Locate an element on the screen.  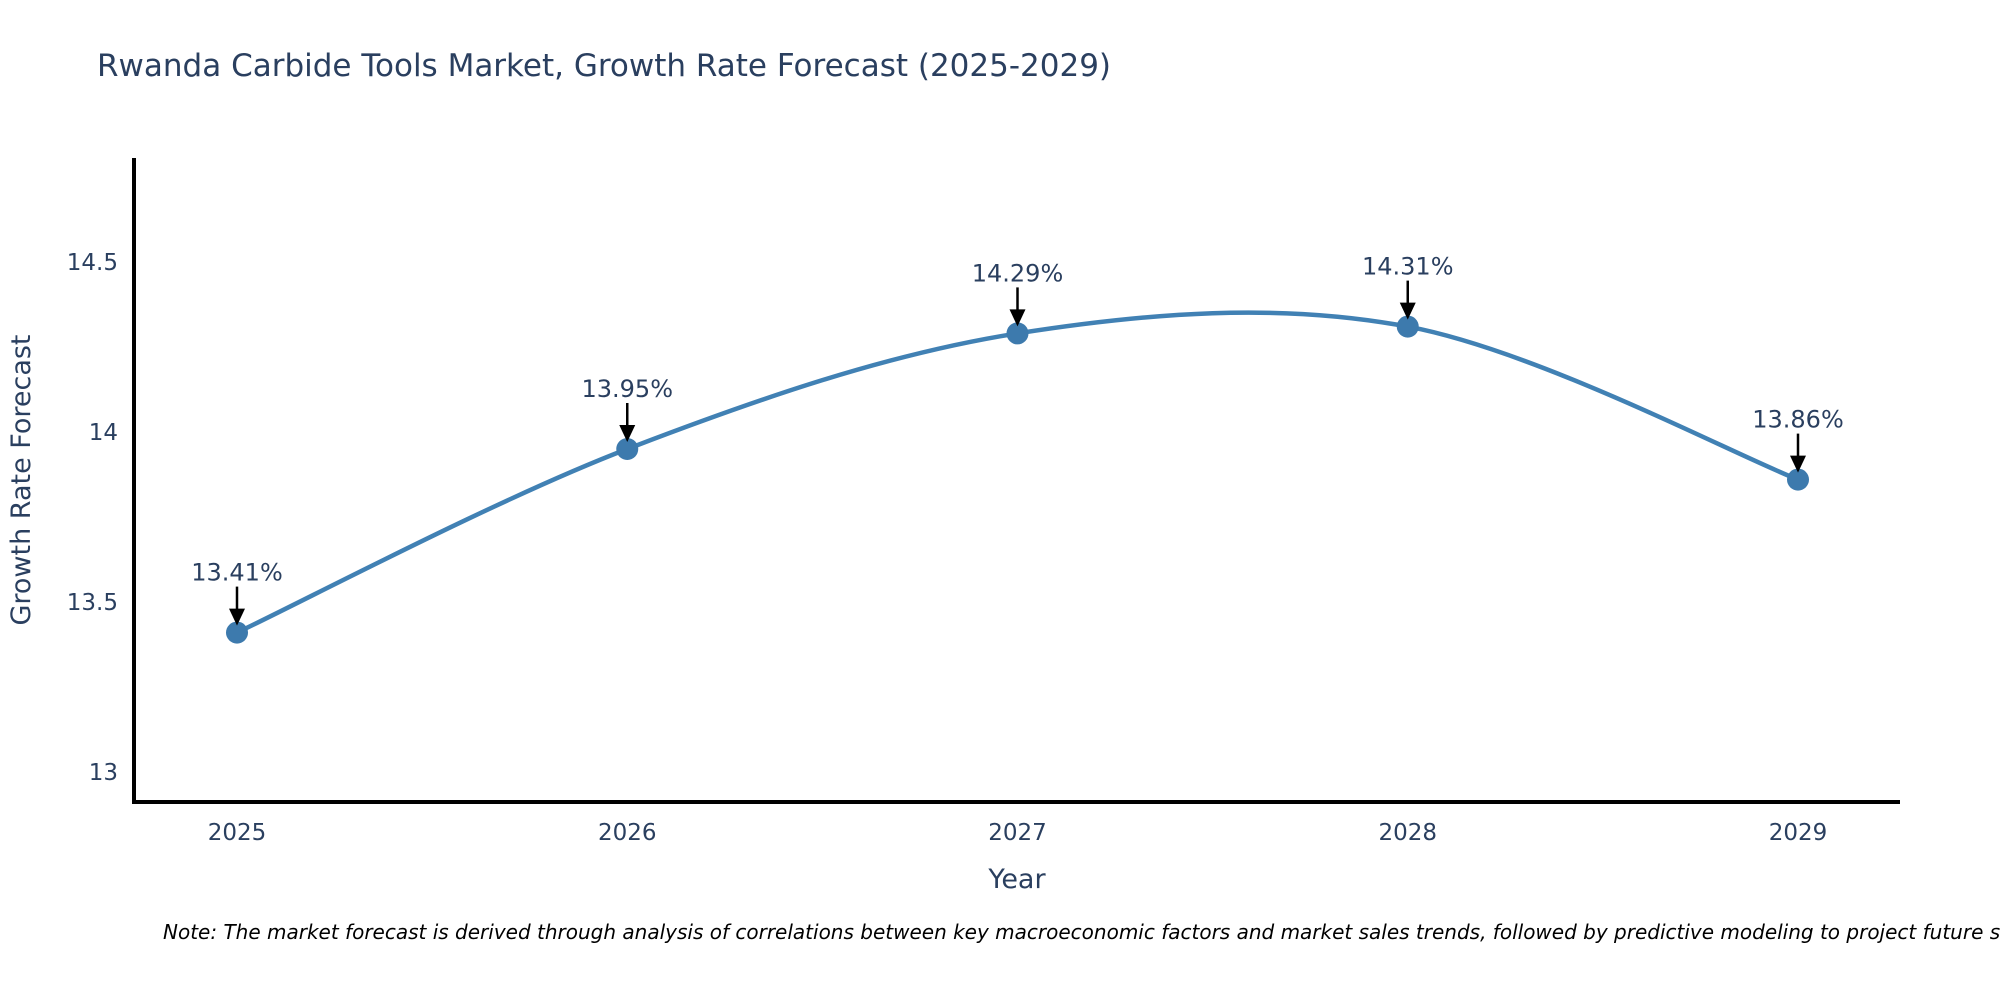
y-tick-label: 13 is located at coordinates (103, 773).